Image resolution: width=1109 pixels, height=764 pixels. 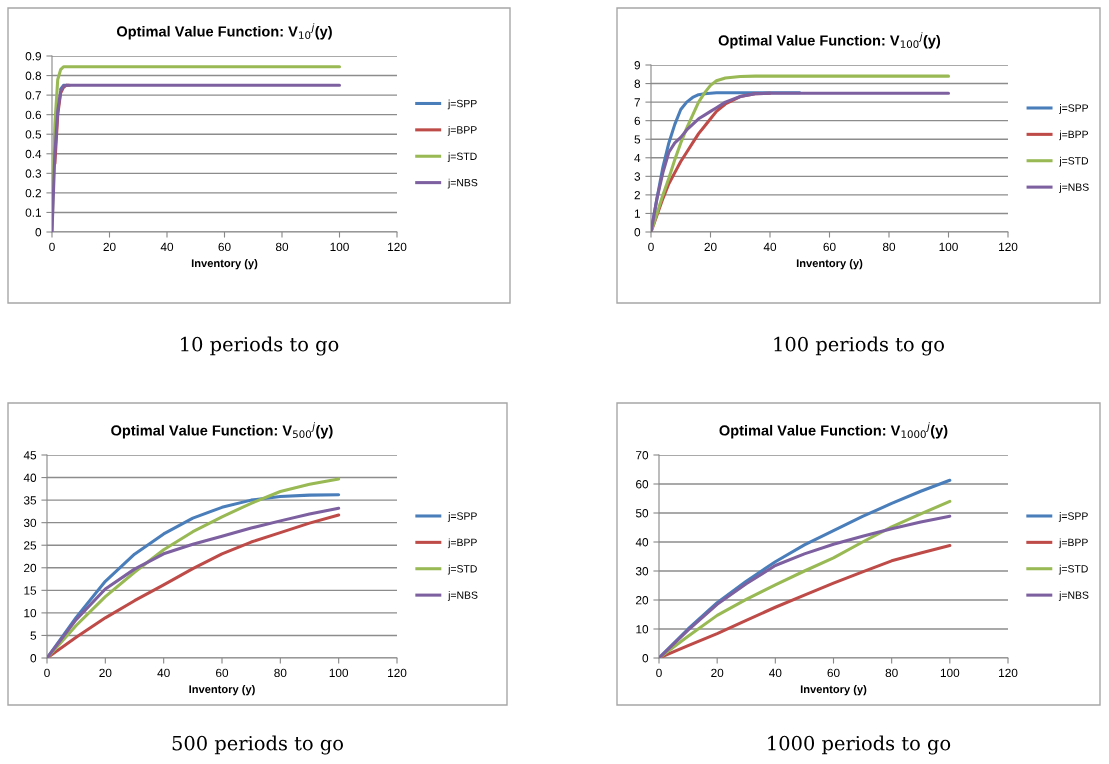 What do you see at coordinates (30, 500) in the screenshot?
I see `y-tick-label: 35` at bounding box center [30, 500].